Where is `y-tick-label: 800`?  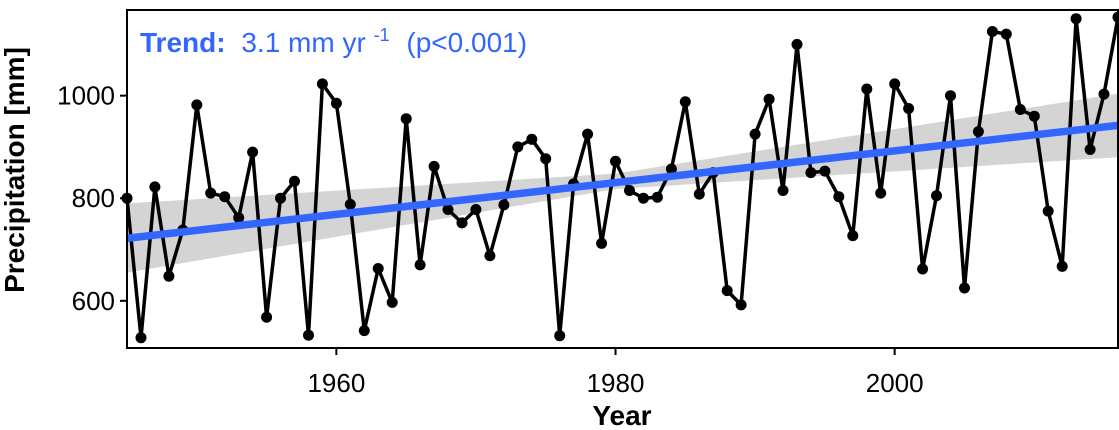 y-tick-label: 800 is located at coordinates (93, 198).